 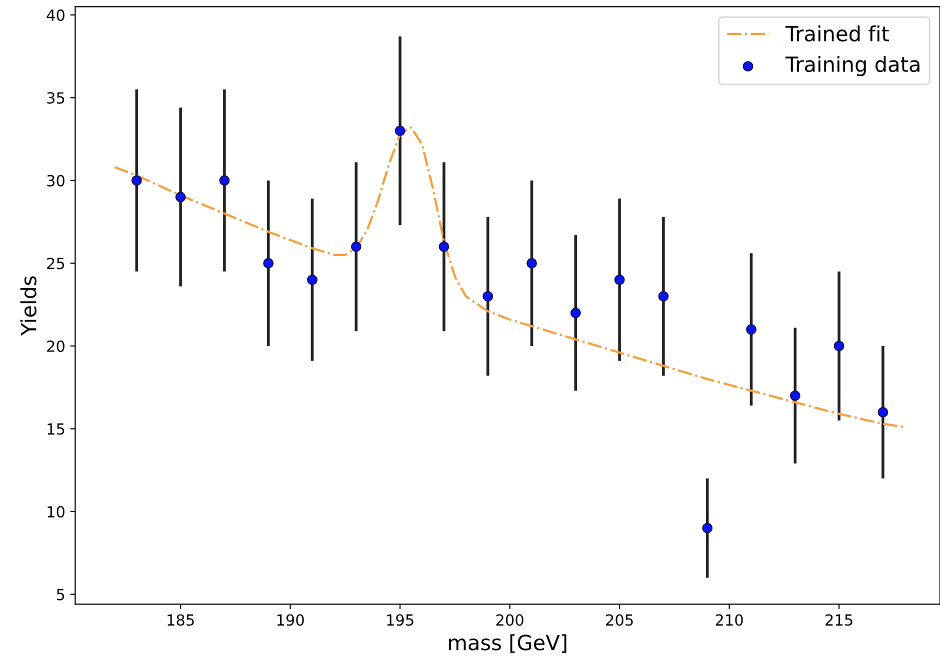 I want to click on legend-label: Trained fit, so click(x=837, y=33).